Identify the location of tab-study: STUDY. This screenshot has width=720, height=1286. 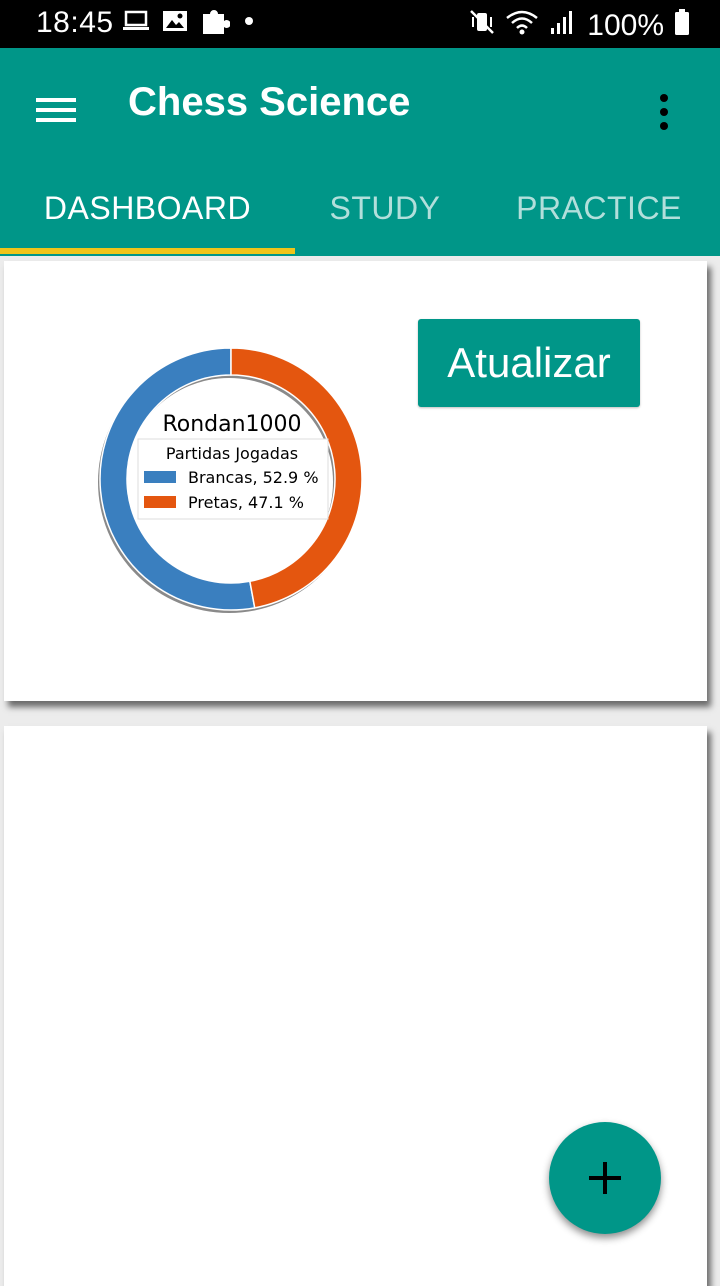
(385, 208).